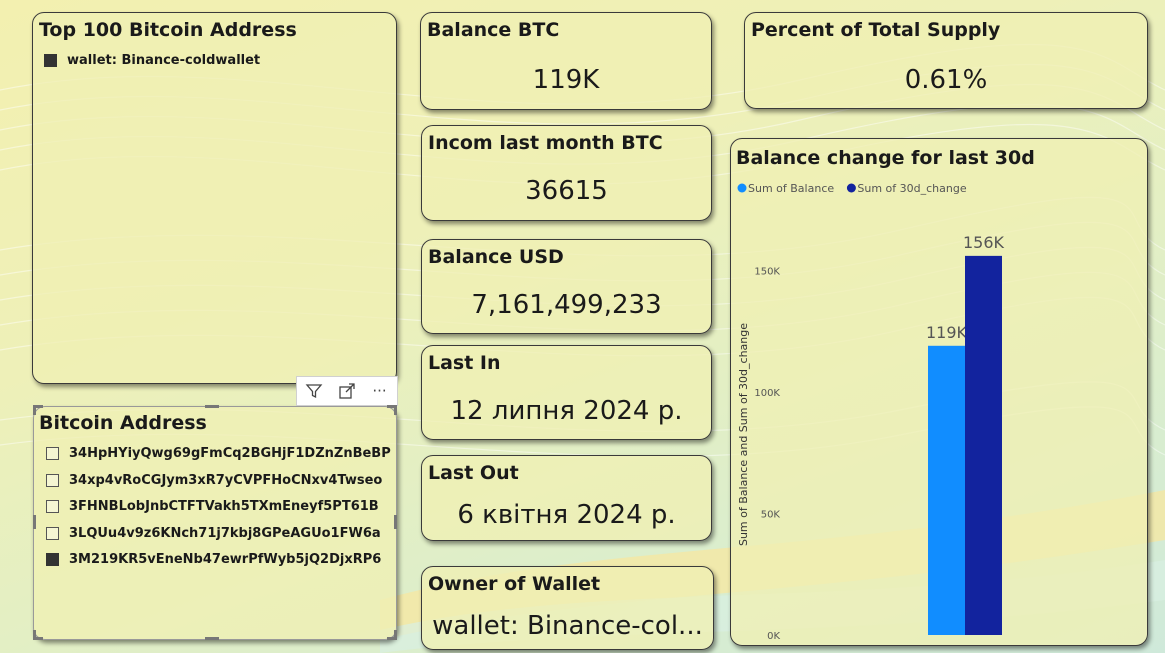 The width and height of the screenshot is (1165, 653). Describe the element at coordinates (566, 61) in the screenshot. I see `balance-btc-card: Balance BTC 119K` at that location.